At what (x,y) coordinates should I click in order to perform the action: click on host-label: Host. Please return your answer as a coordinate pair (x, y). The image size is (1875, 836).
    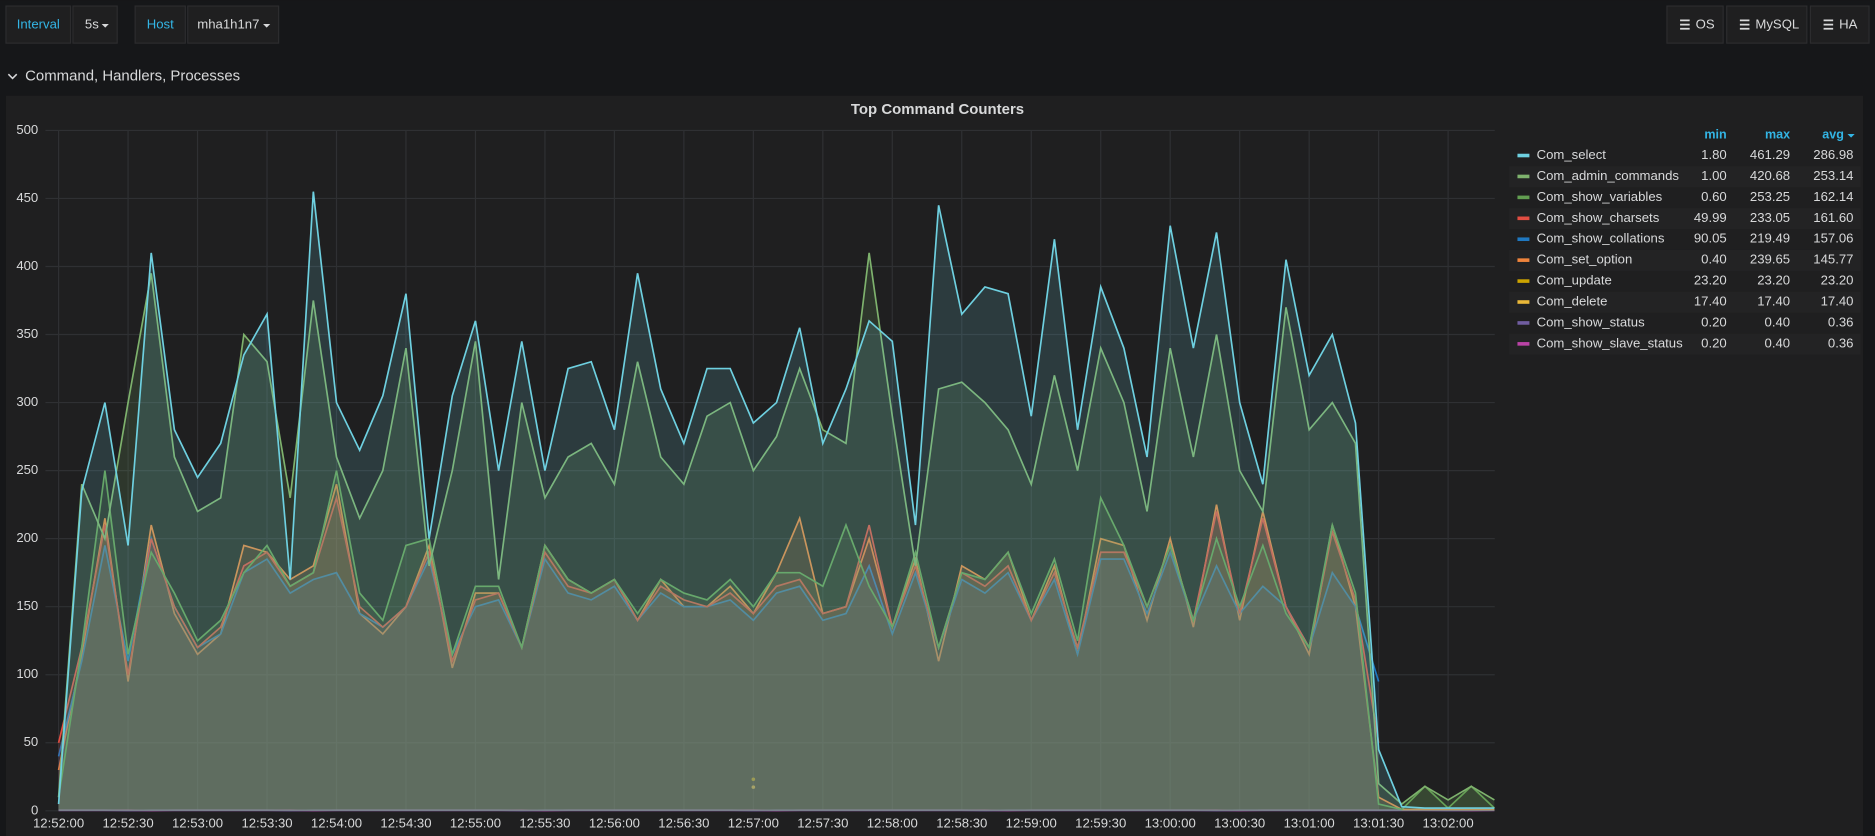
    Looking at the image, I should click on (160, 24).